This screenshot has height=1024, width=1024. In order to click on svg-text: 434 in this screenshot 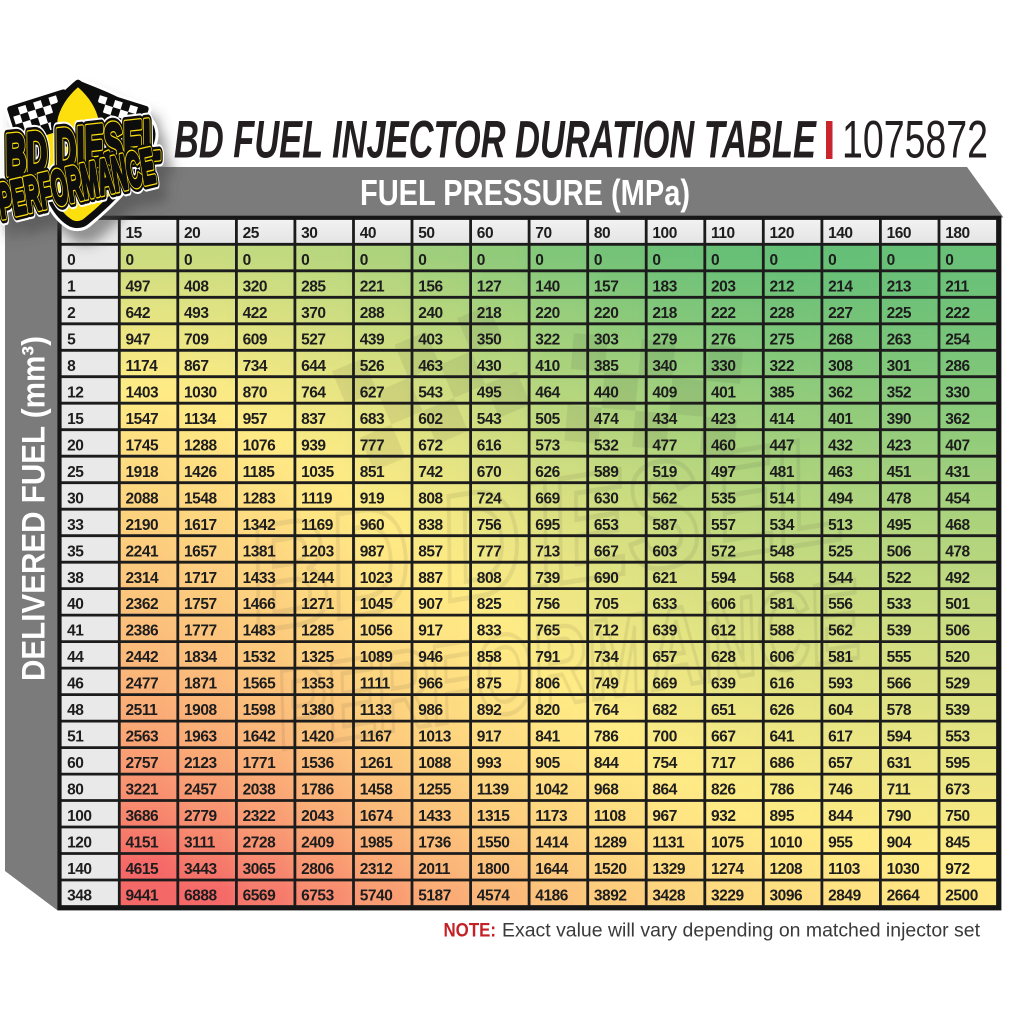, I will do `click(664, 419)`.